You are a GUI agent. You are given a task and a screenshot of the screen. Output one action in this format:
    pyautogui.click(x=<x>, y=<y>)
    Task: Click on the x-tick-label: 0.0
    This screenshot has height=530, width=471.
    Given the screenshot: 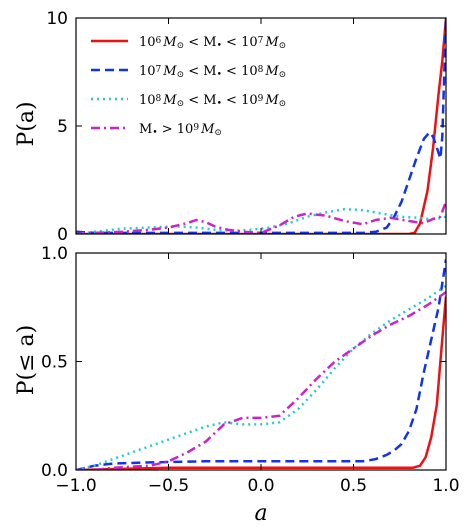 What is the action you would take?
    pyautogui.click(x=260, y=486)
    